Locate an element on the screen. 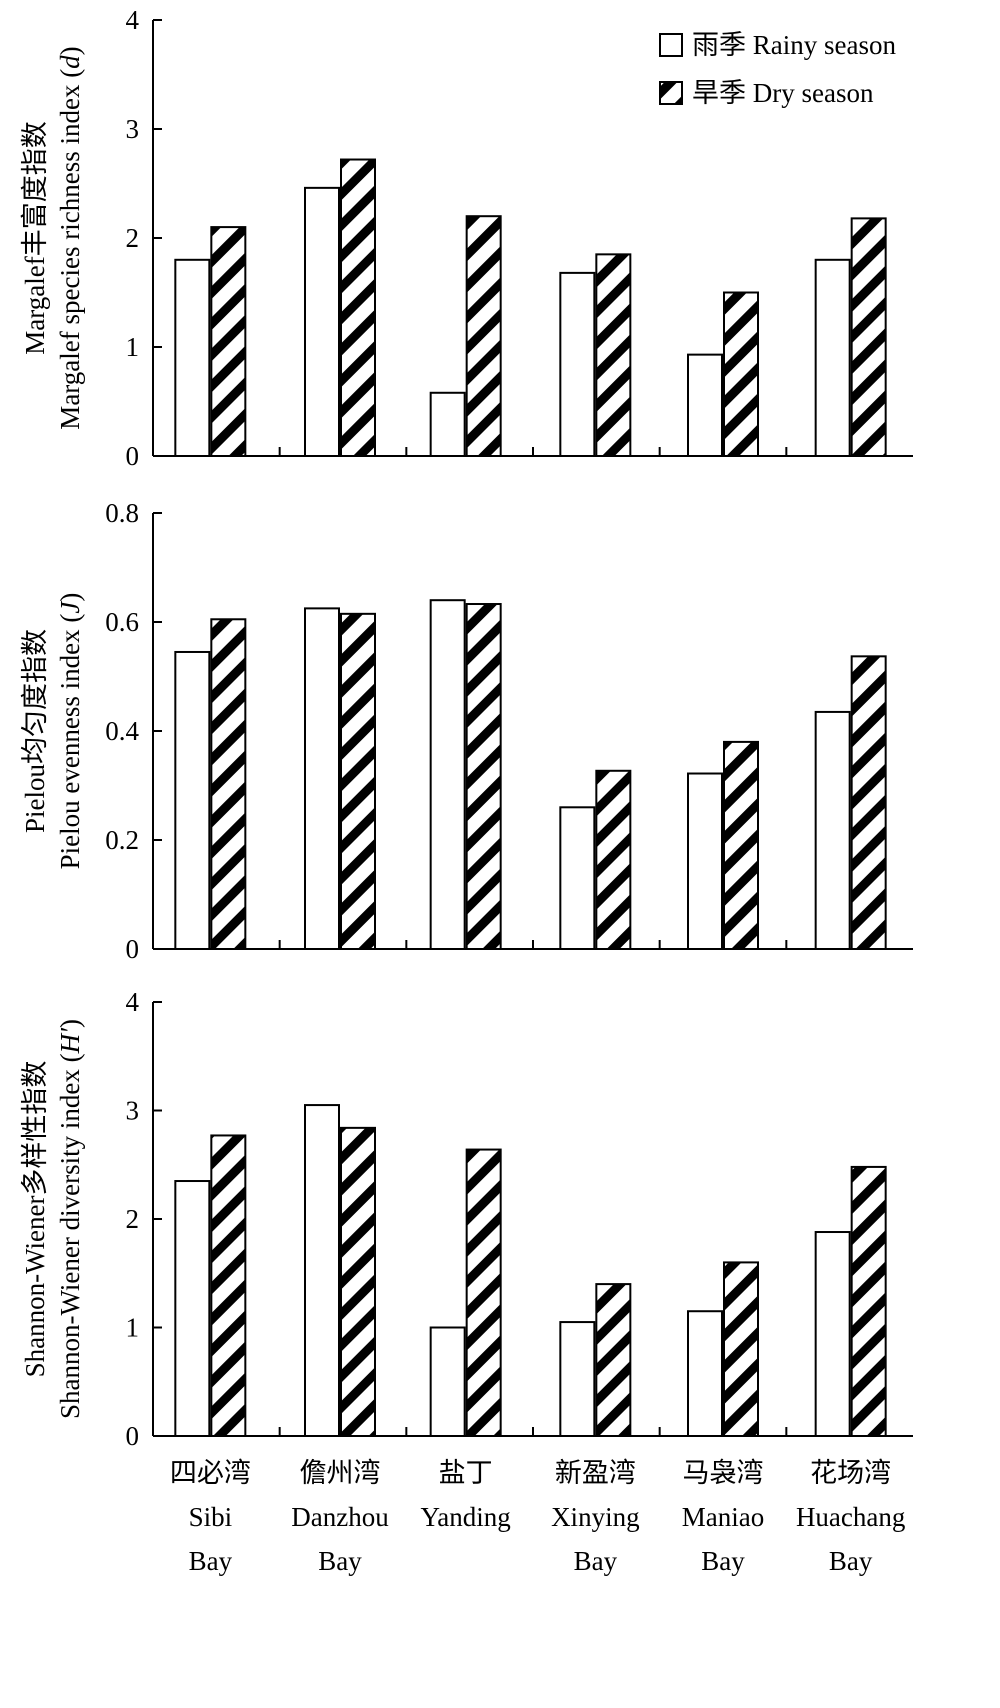 The width and height of the screenshot is (1000, 1708). category-label-en: Yanding is located at coordinates (466, 1517).